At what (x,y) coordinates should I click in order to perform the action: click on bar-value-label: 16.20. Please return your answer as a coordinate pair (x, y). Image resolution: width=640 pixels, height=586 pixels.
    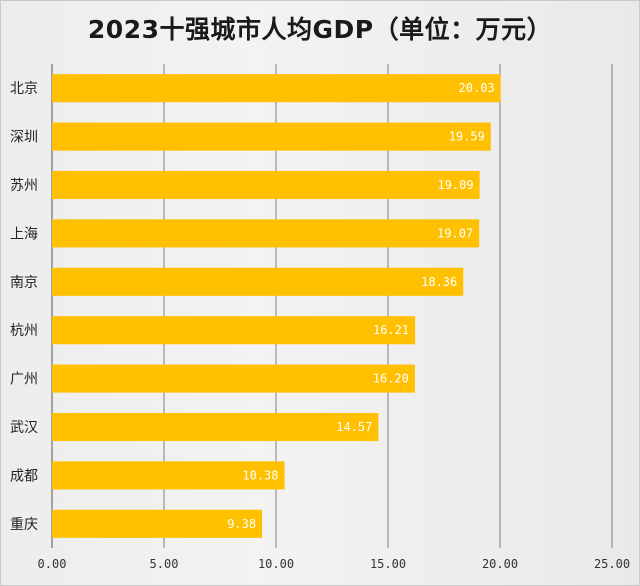
    Looking at the image, I should click on (391, 379).